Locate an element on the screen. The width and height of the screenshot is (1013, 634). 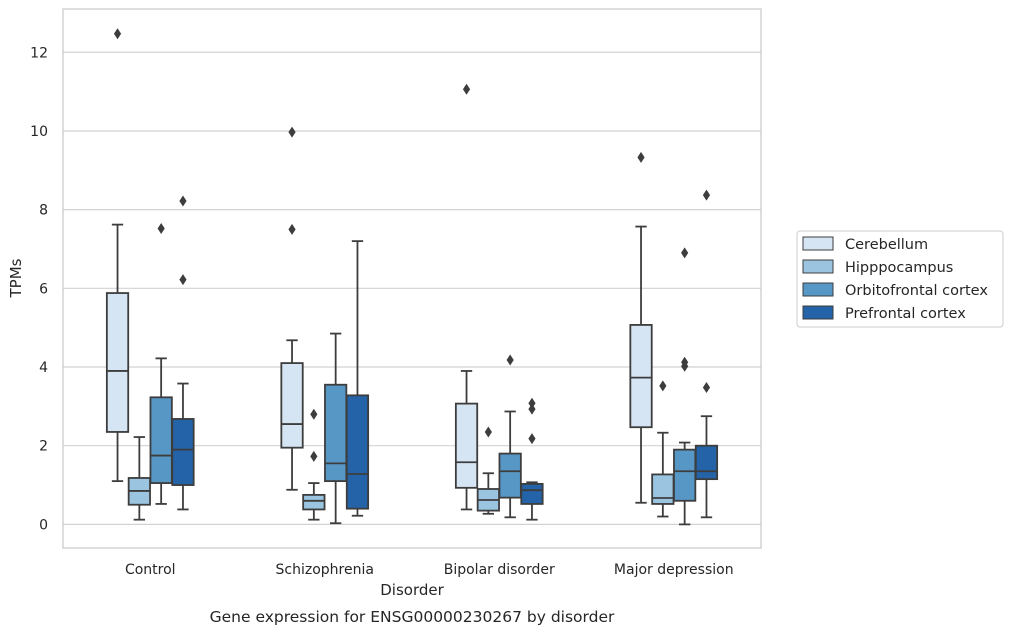
y-tick-label: 2 is located at coordinates (43, 447).